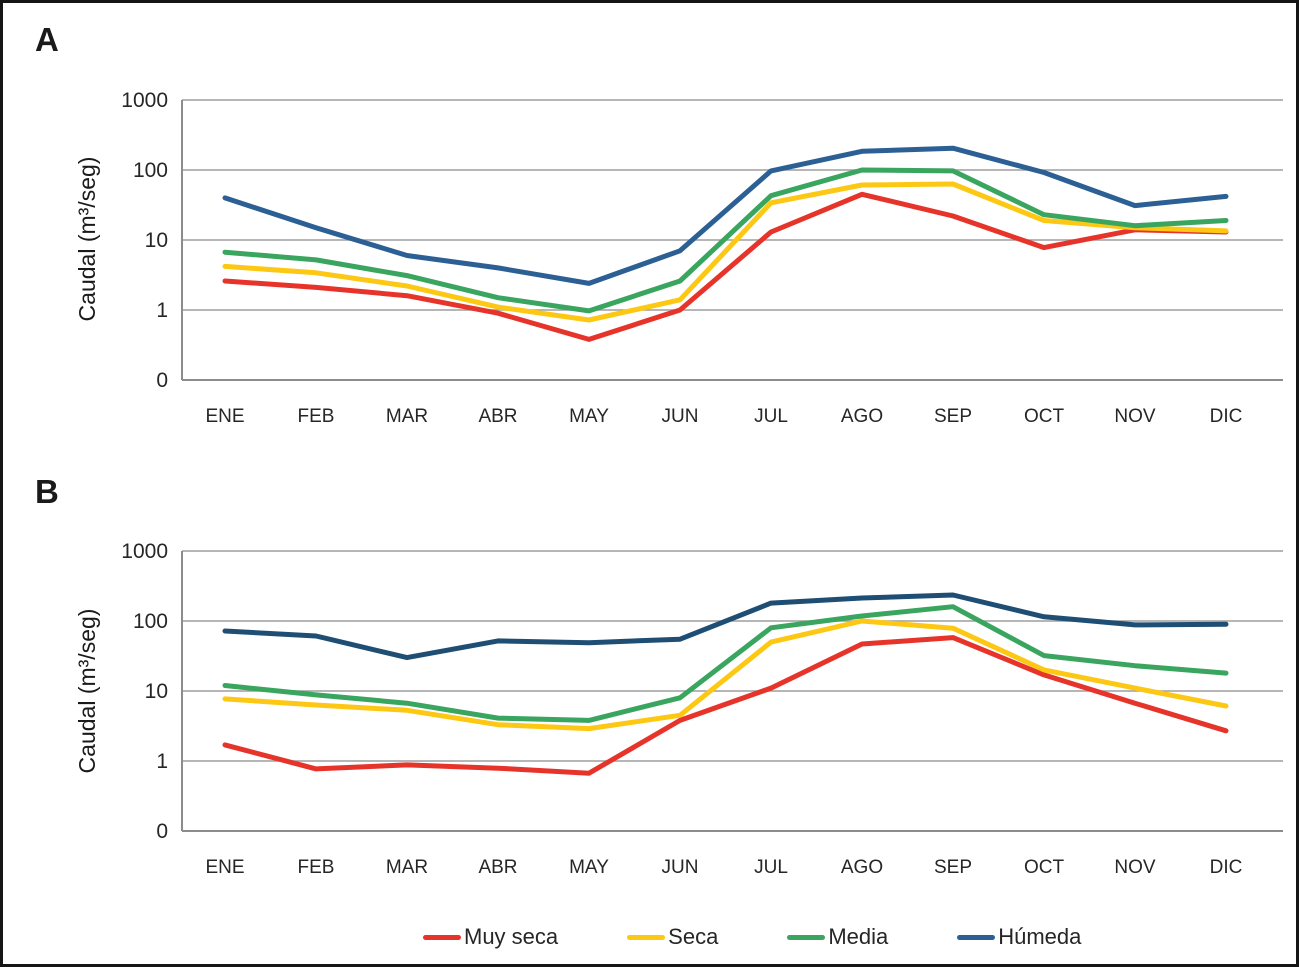 This screenshot has width=1299, height=967. Describe the element at coordinates (47, 39) in the screenshot. I see `panel-a-label: A` at that location.